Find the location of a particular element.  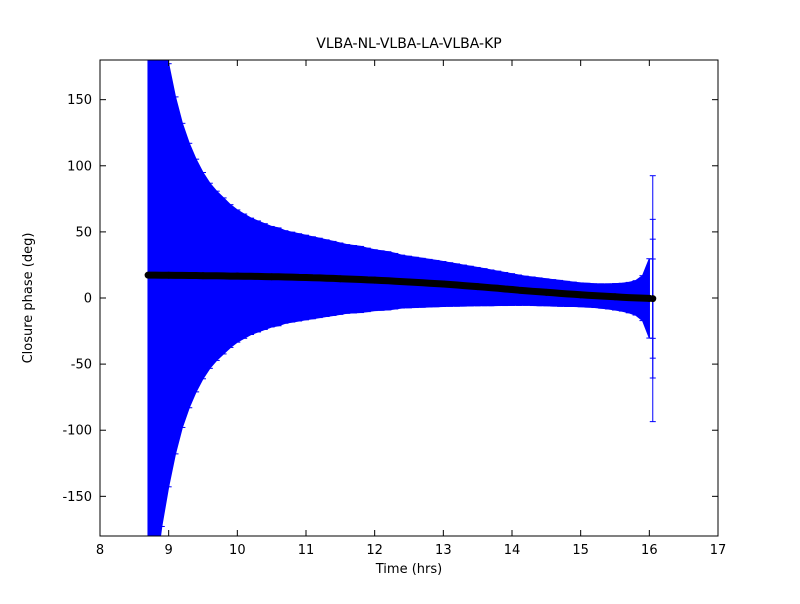

x-tick-labels: 8 9 10 11 12 13 14 15 16 17 is located at coordinates (411, 550).